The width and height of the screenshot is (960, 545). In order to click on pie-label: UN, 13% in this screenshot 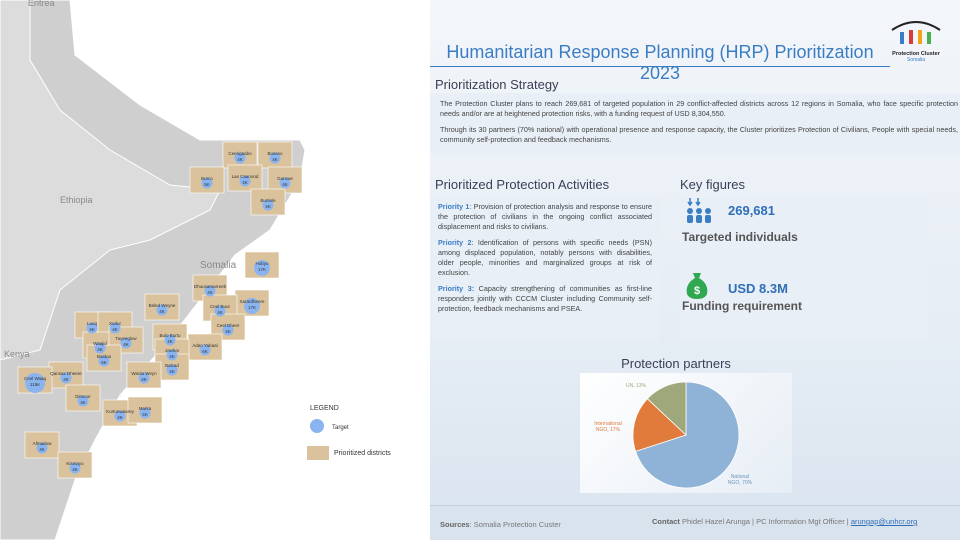, I will do `click(636, 386)`.